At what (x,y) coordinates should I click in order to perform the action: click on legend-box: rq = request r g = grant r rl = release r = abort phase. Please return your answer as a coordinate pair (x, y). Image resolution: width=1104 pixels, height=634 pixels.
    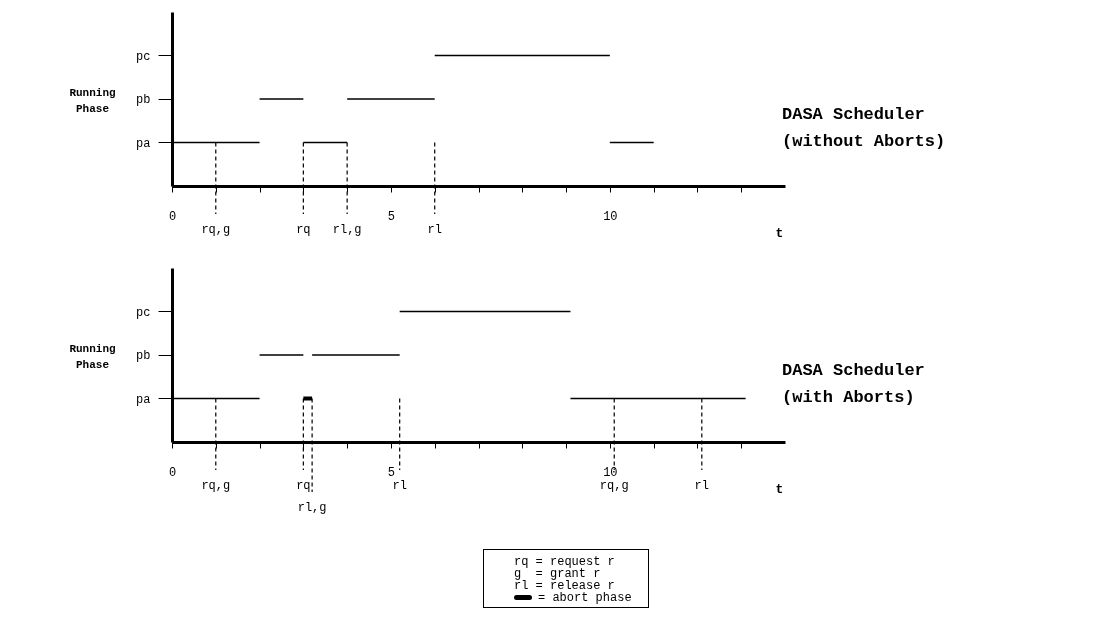
    Looking at the image, I should click on (566, 578).